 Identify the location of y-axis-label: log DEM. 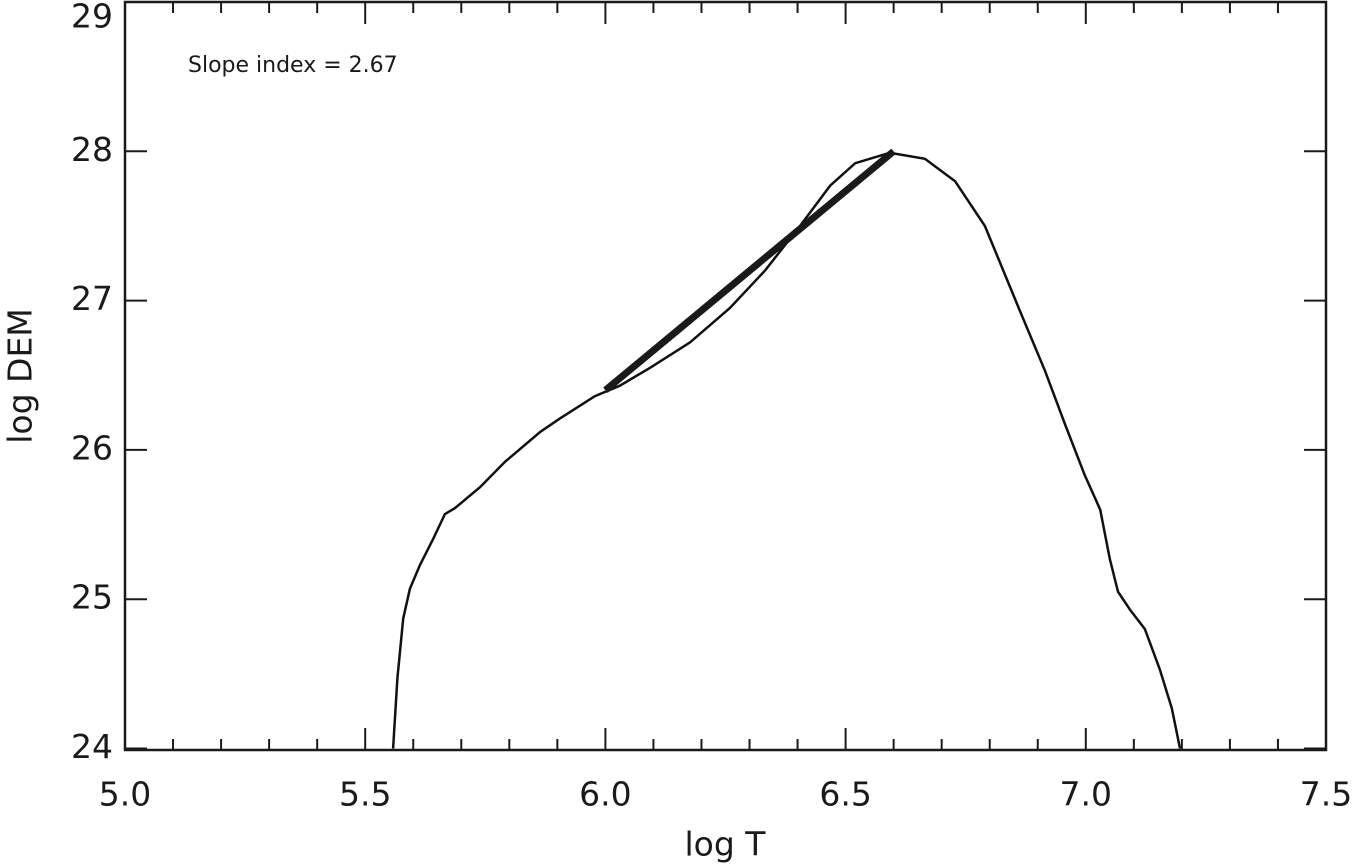
(20, 376).